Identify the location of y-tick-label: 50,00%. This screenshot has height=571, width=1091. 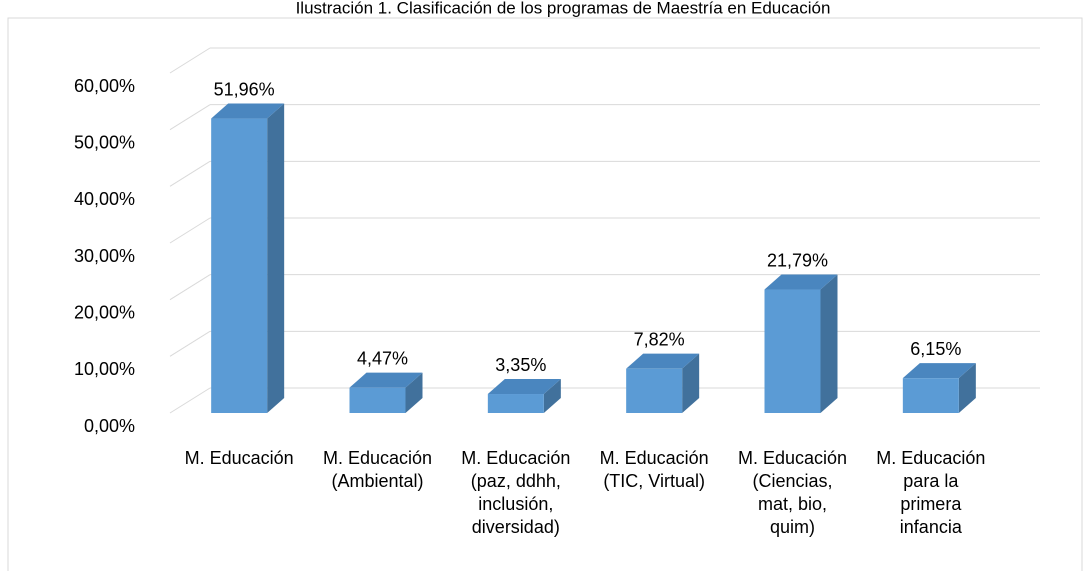
(104, 142).